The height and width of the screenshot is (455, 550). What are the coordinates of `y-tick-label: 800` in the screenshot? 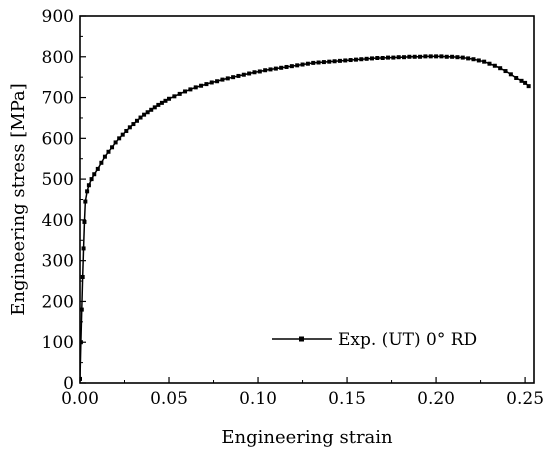 It's located at (58, 58).